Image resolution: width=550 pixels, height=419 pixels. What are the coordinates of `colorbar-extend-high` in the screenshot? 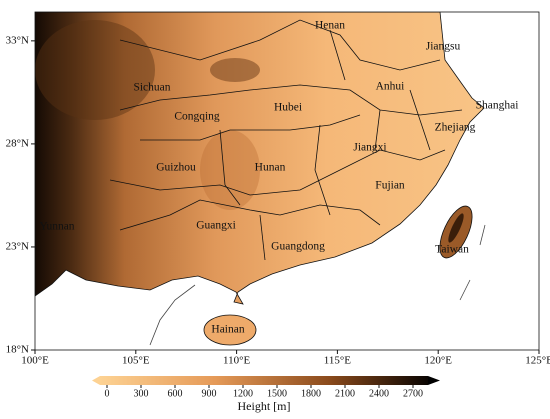 It's located at (434, 380).